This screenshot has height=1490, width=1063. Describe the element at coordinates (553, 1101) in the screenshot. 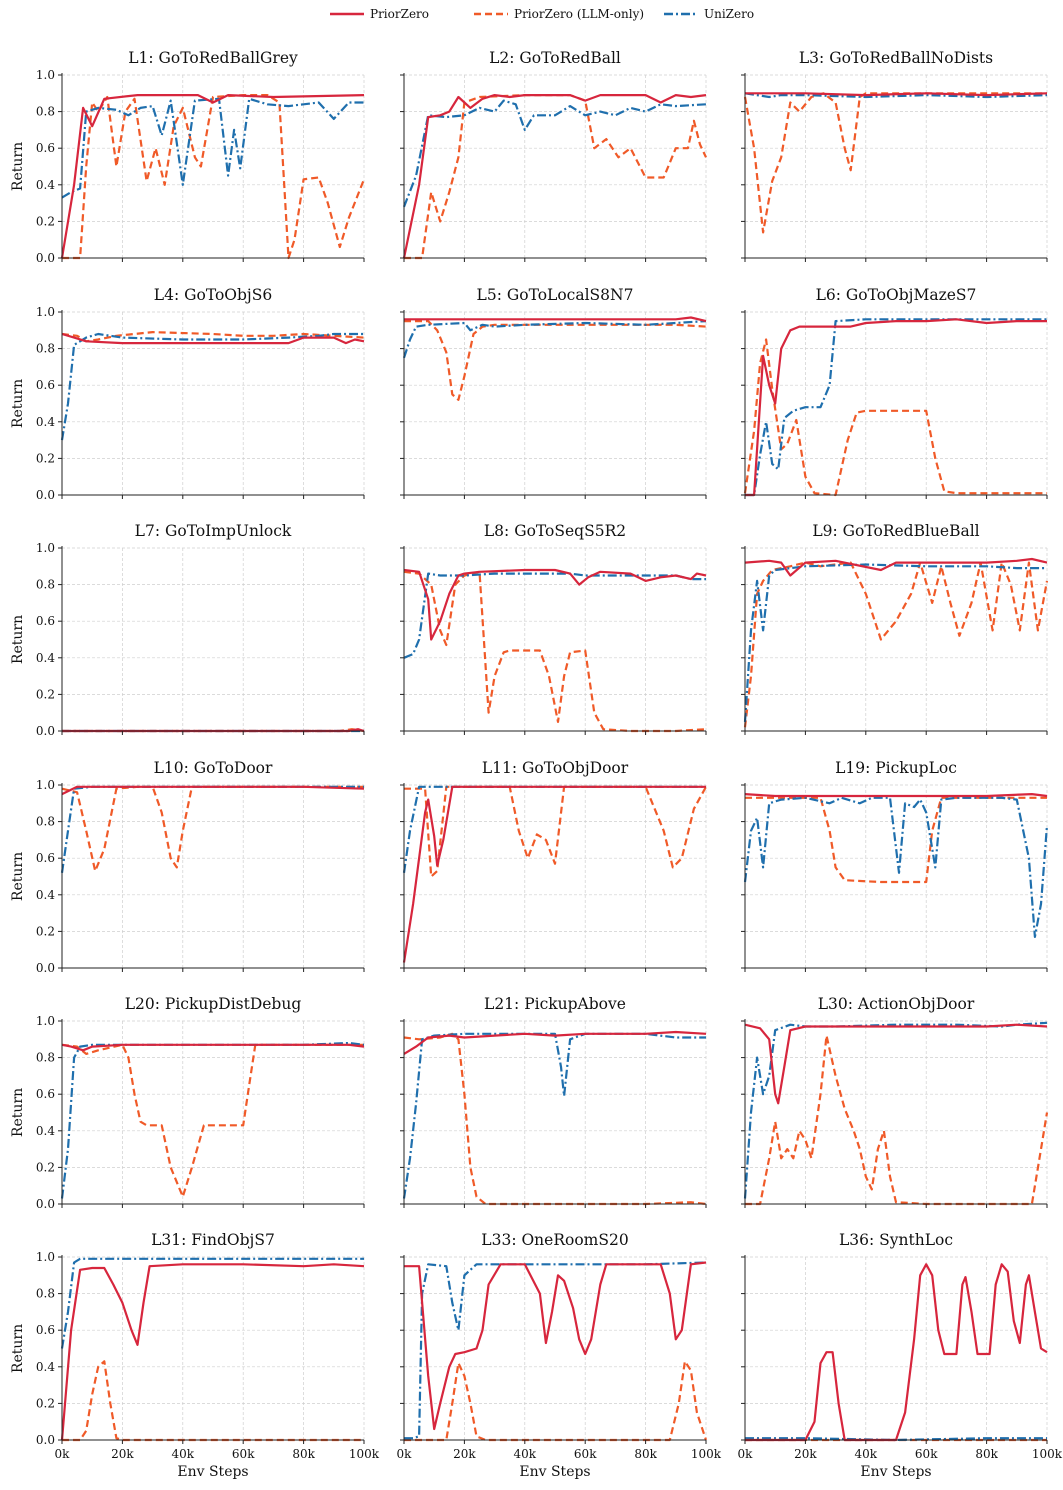

I see `chart-panel: L21: PickupAbove` at that location.